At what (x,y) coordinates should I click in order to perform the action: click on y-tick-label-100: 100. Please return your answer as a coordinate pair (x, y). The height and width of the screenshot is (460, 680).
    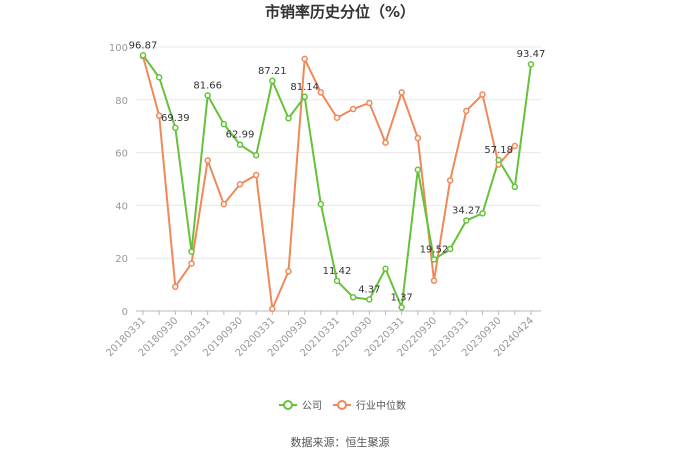
    Looking at the image, I should click on (118, 48).